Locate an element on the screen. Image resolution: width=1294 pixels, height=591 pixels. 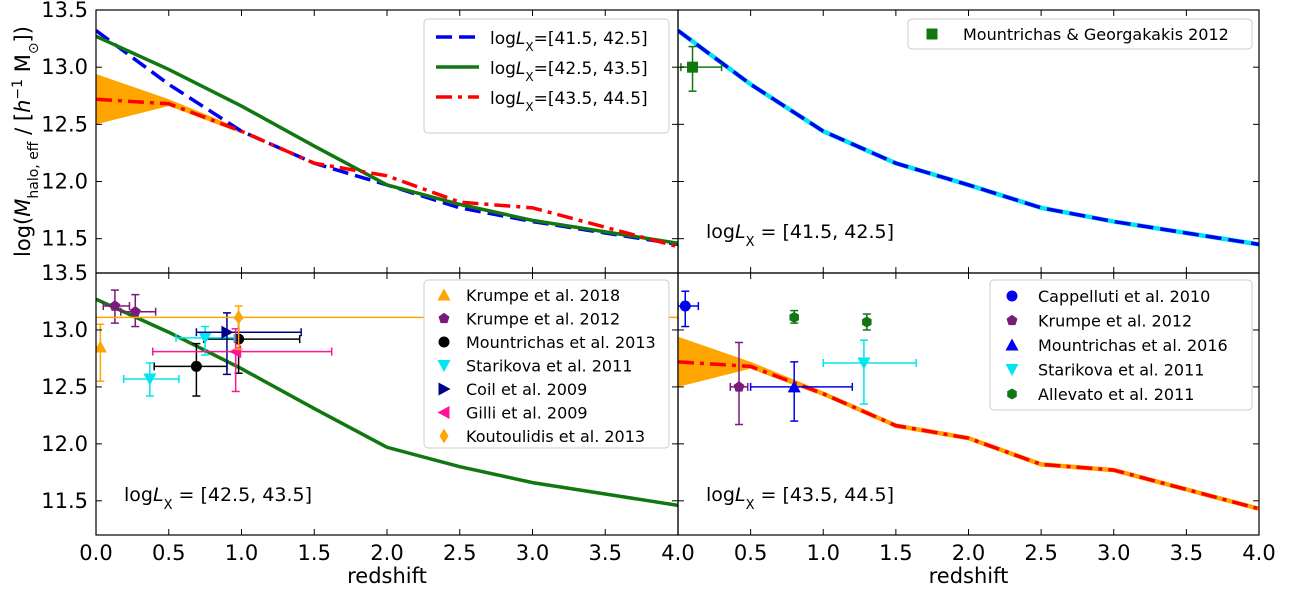
legend-label: Allevato et al. 2011 is located at coordinates (1116, 394).